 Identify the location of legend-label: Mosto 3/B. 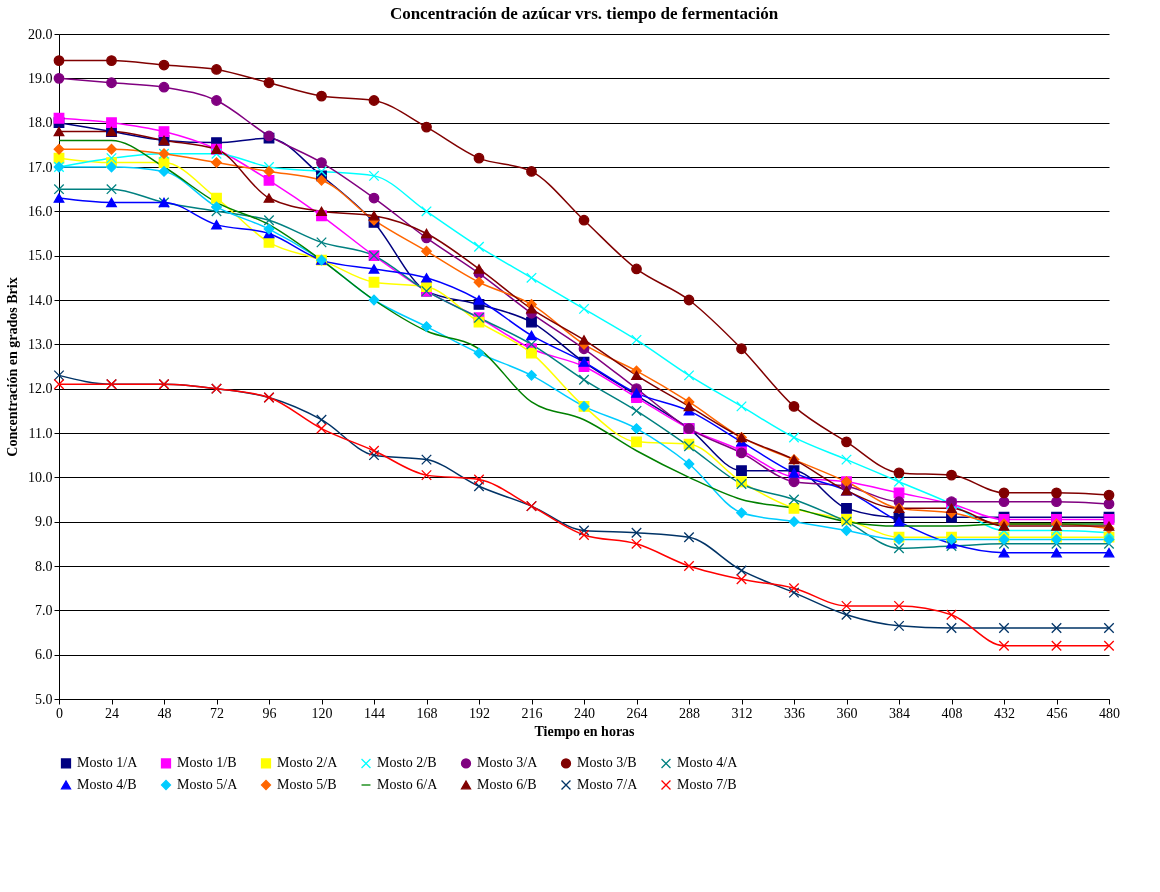
(607, 763).